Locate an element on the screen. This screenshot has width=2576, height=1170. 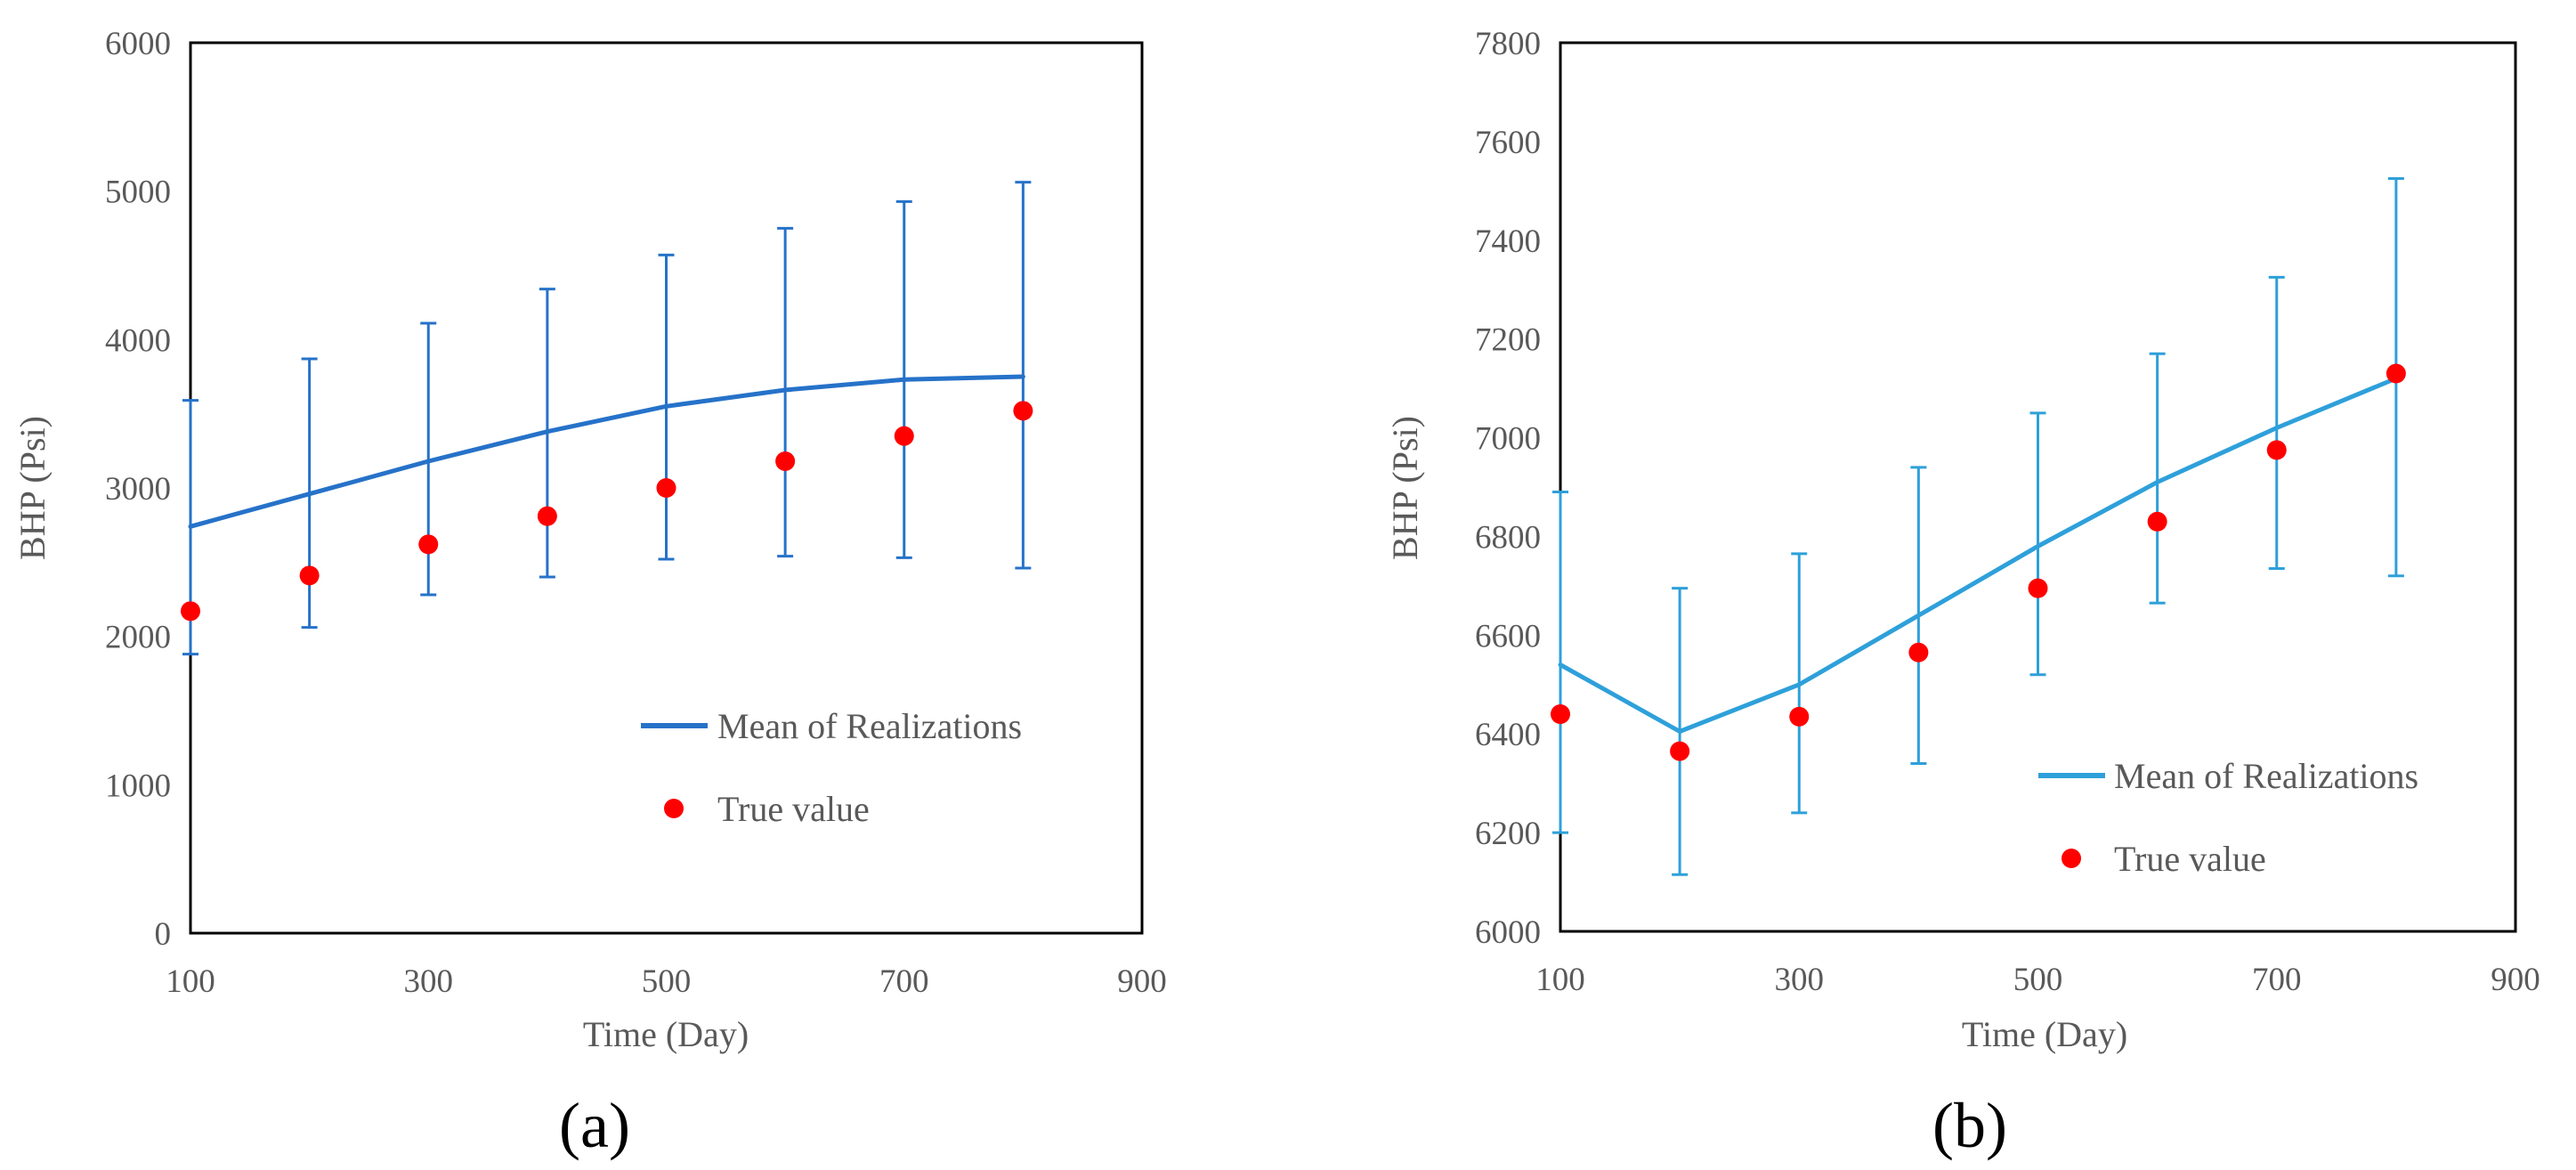
x-tick-label-a: 100 is located at coordinates (191, 981).